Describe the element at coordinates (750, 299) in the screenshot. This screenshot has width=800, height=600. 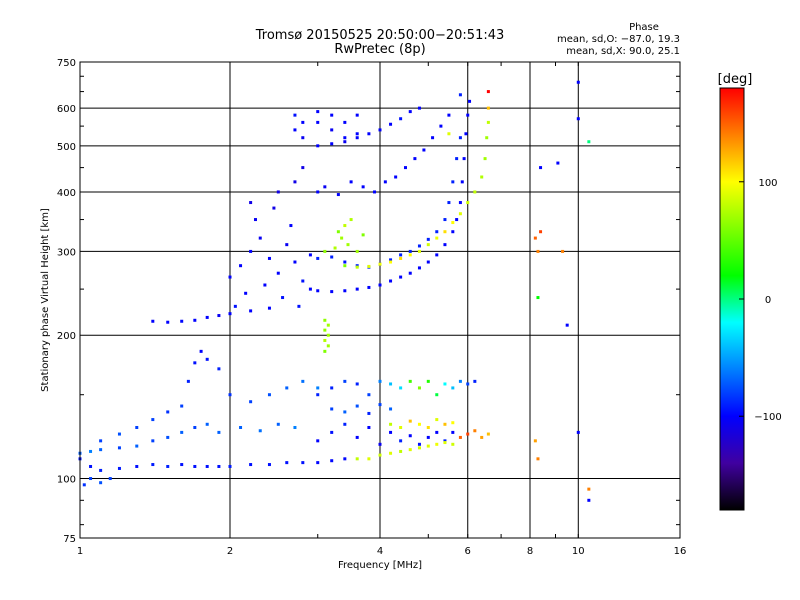
I see `colorbar: 100 0 −100` at that location.